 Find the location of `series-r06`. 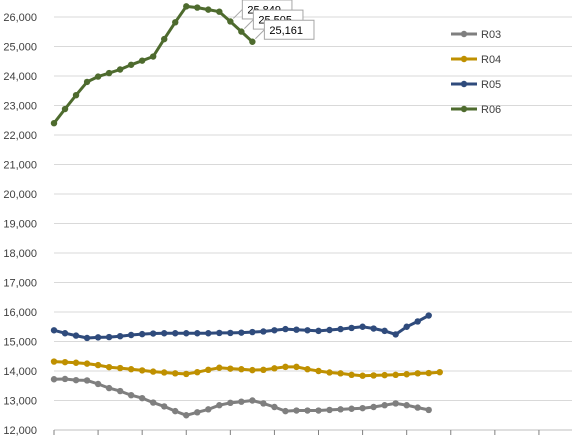

series-r06 is located at coordinates (153, 65).